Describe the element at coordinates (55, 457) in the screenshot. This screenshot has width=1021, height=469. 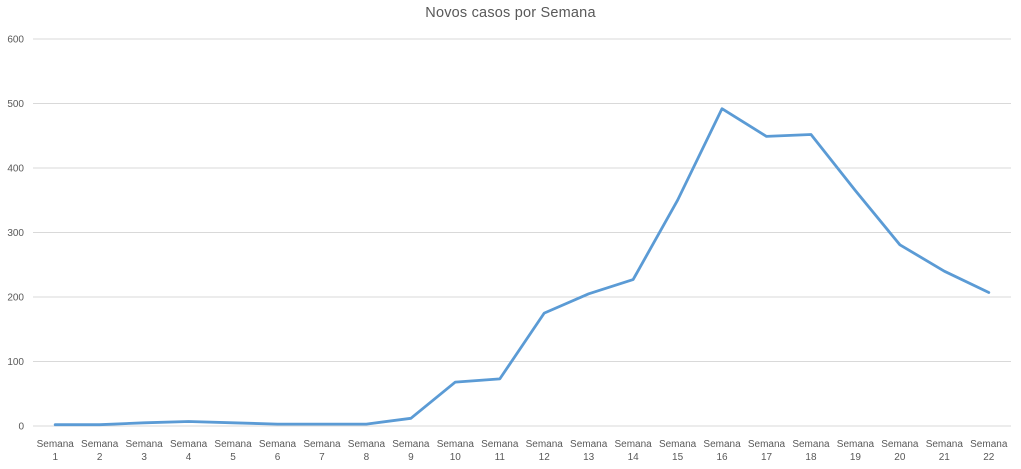
I see `x-axis-label-line2: 1` at that location.